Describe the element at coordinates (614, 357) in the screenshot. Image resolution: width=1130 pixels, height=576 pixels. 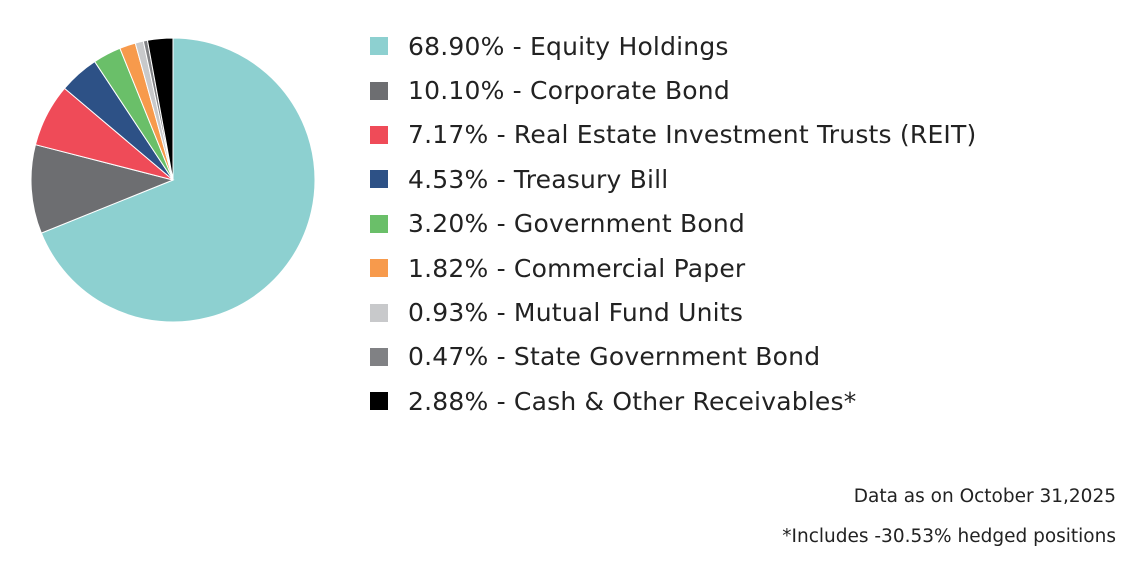
I see `legend-label: 0.47% - State Government Bond` at that location.